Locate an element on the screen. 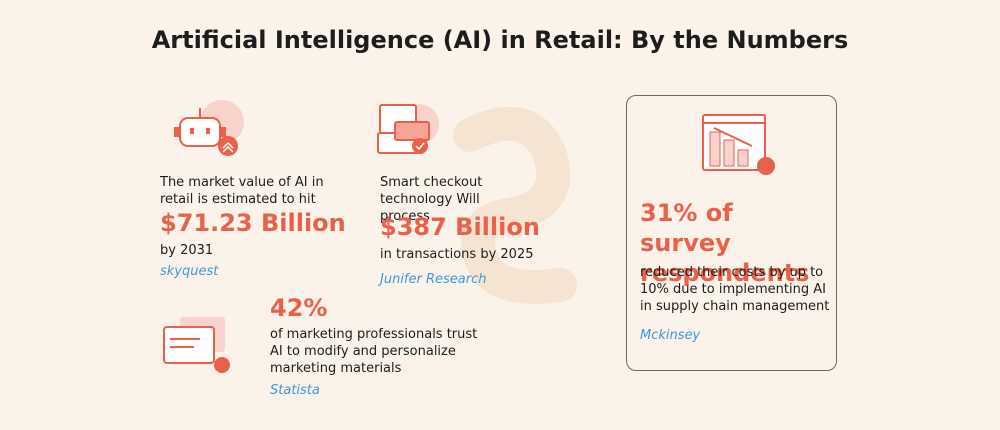  cost-chart-icon is located at coordinates (738, 144).